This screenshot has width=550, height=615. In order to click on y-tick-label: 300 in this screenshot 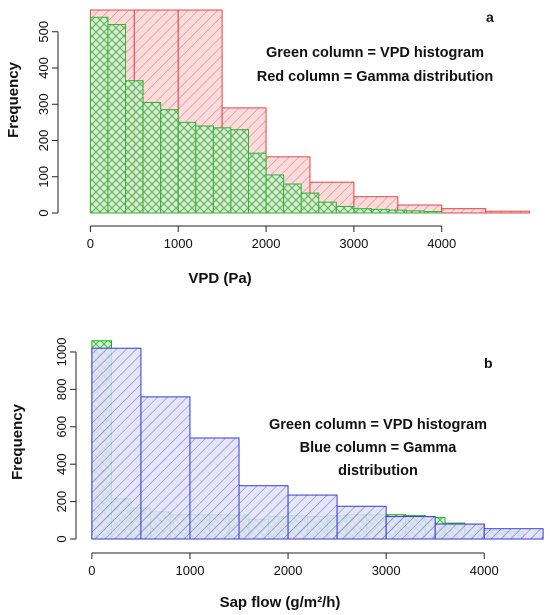, I will do `click(43, 104)`.